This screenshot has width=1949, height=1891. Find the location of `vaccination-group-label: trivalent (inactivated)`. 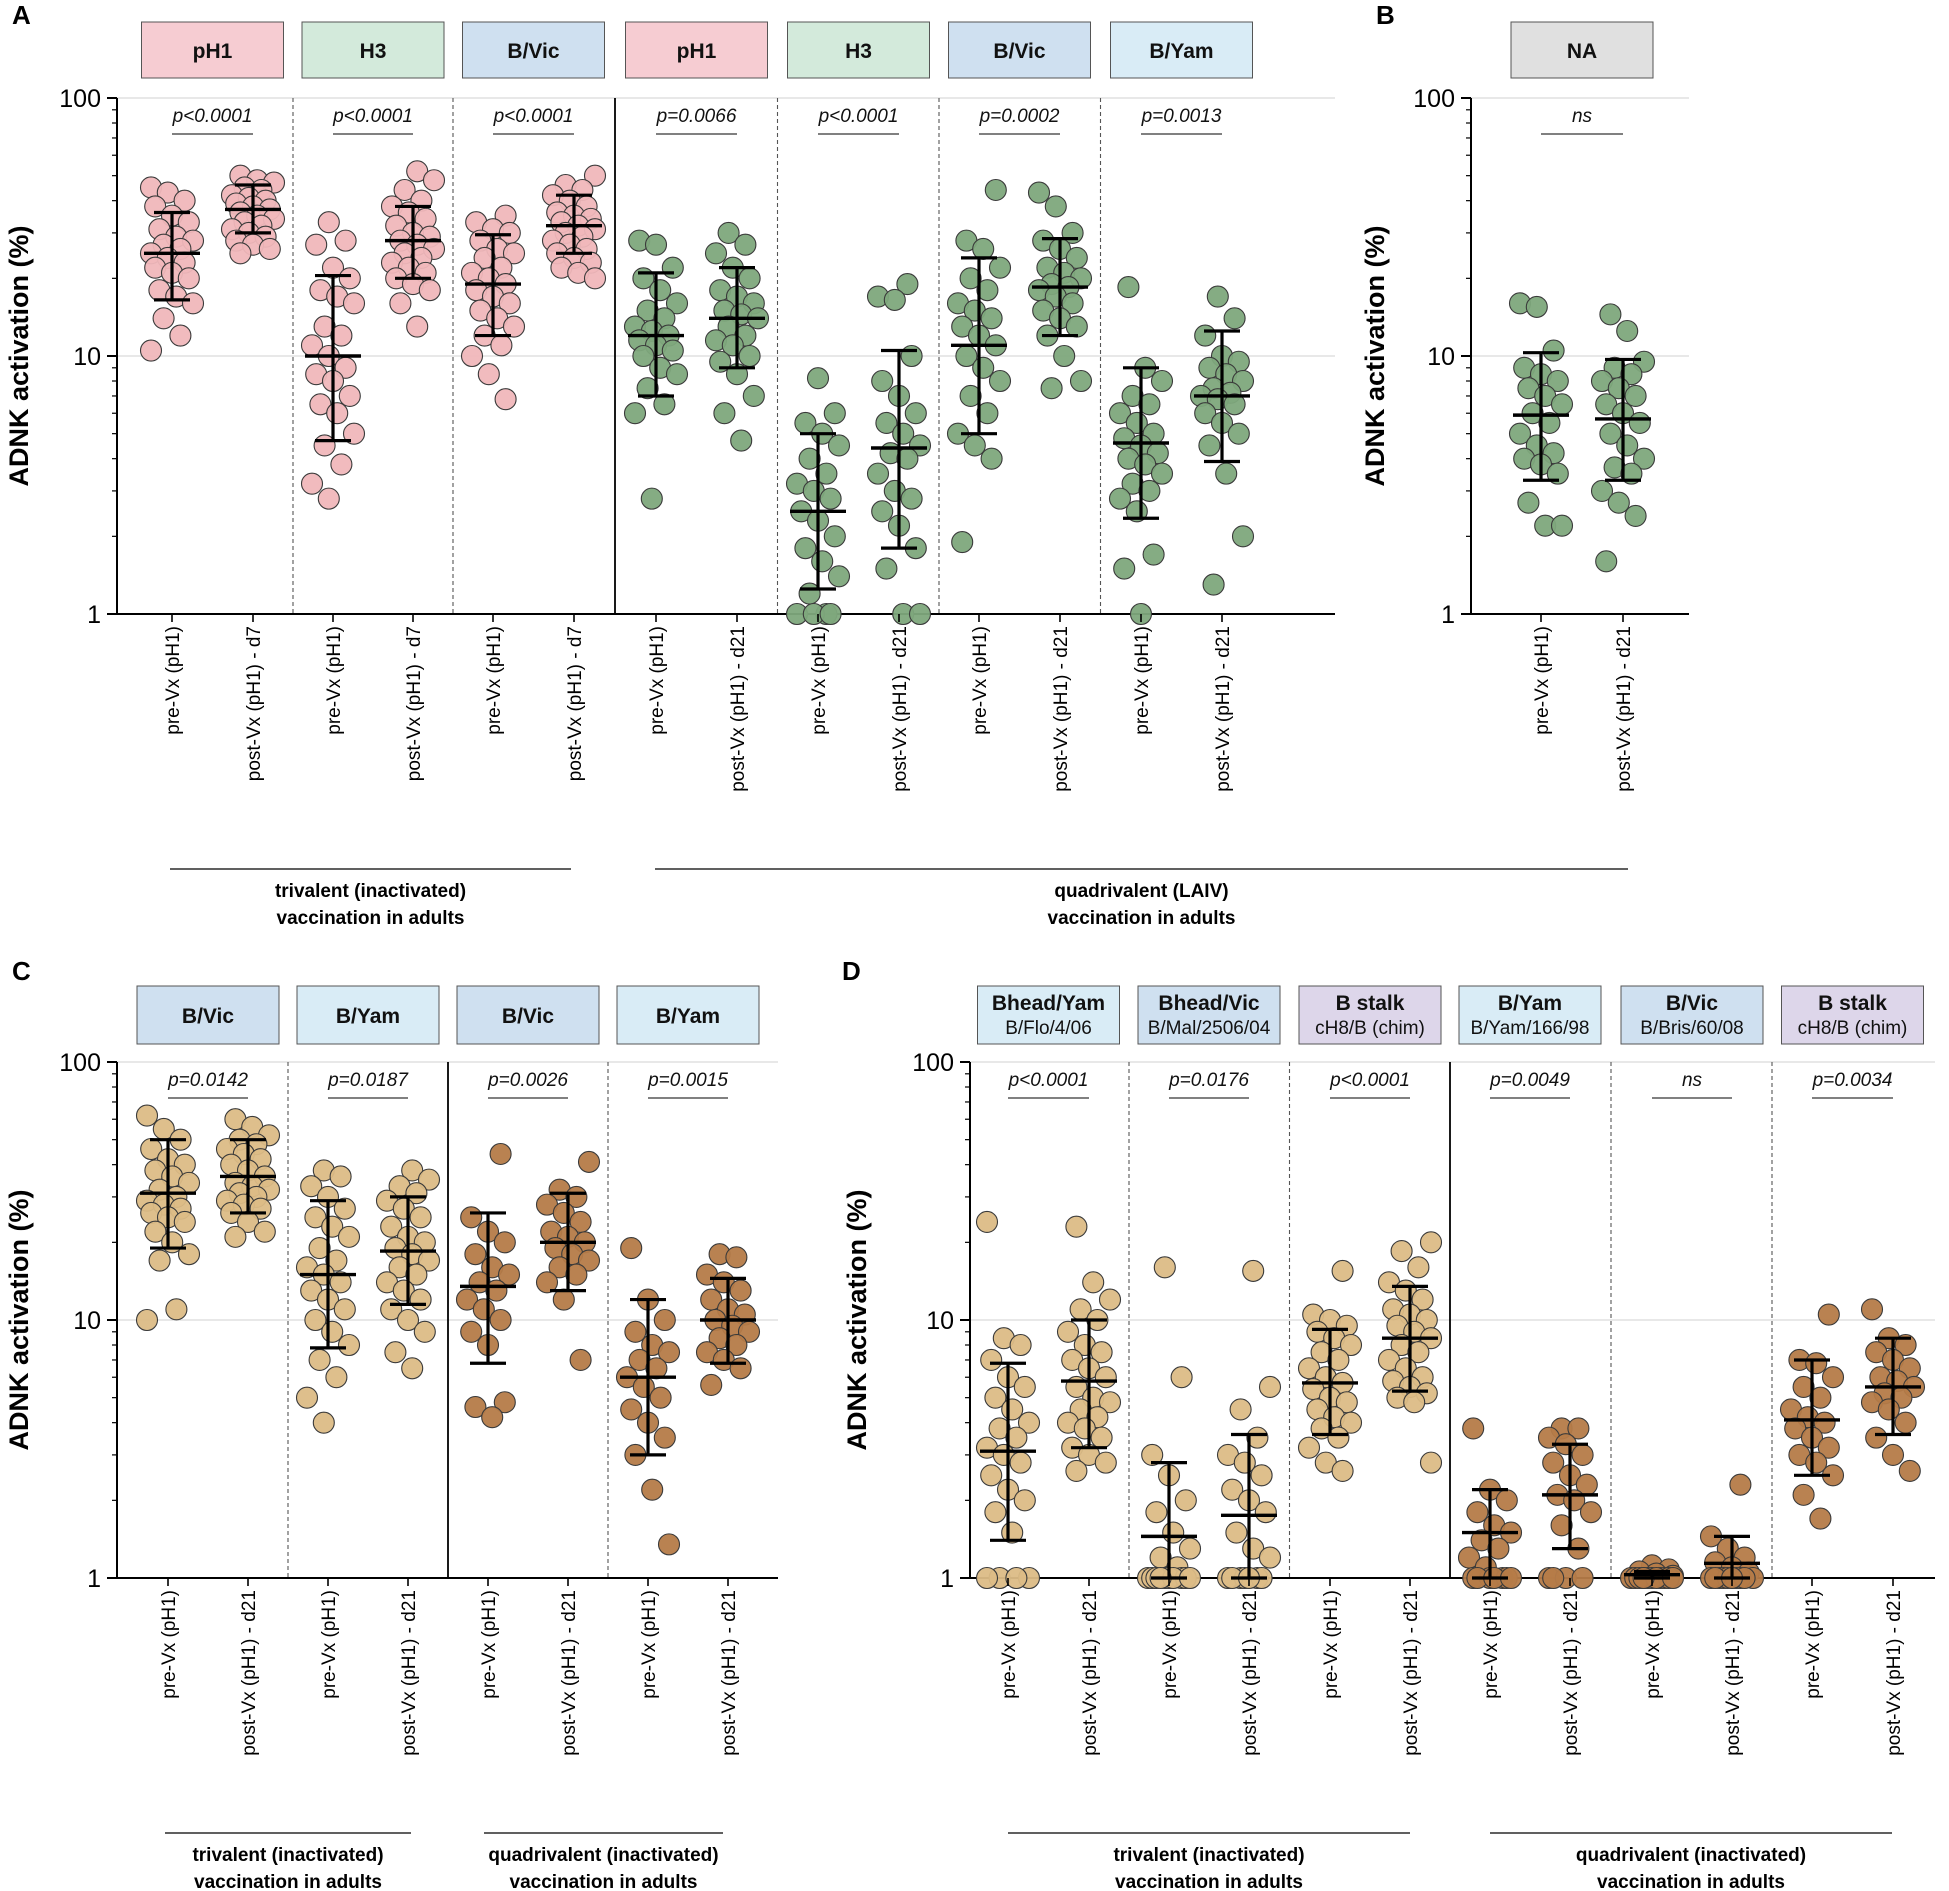

vaccination-group-label: trivalent (inactivated) is located at coordinates (370, 891).